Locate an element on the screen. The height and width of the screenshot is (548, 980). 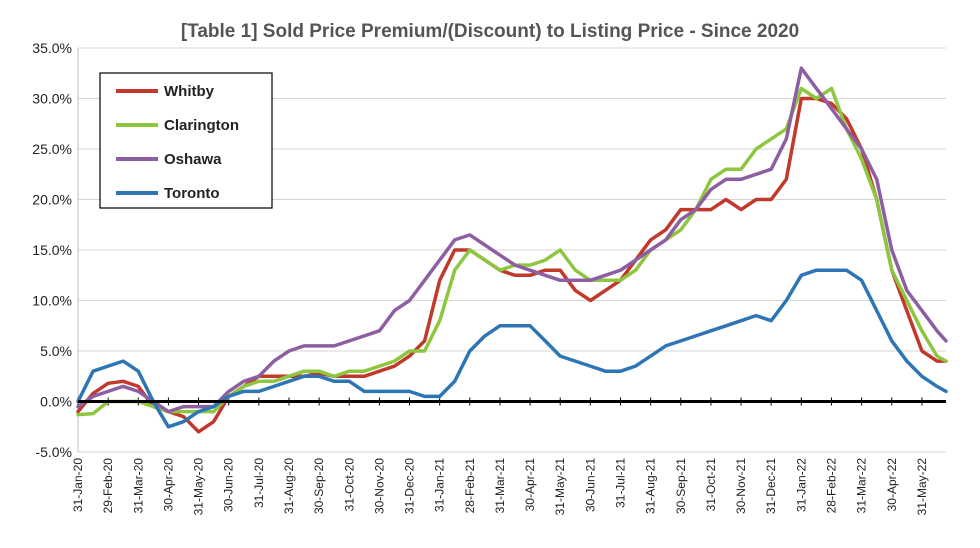
x-tick-label: 31-Mar-21 is located at coordinates (500, 486).